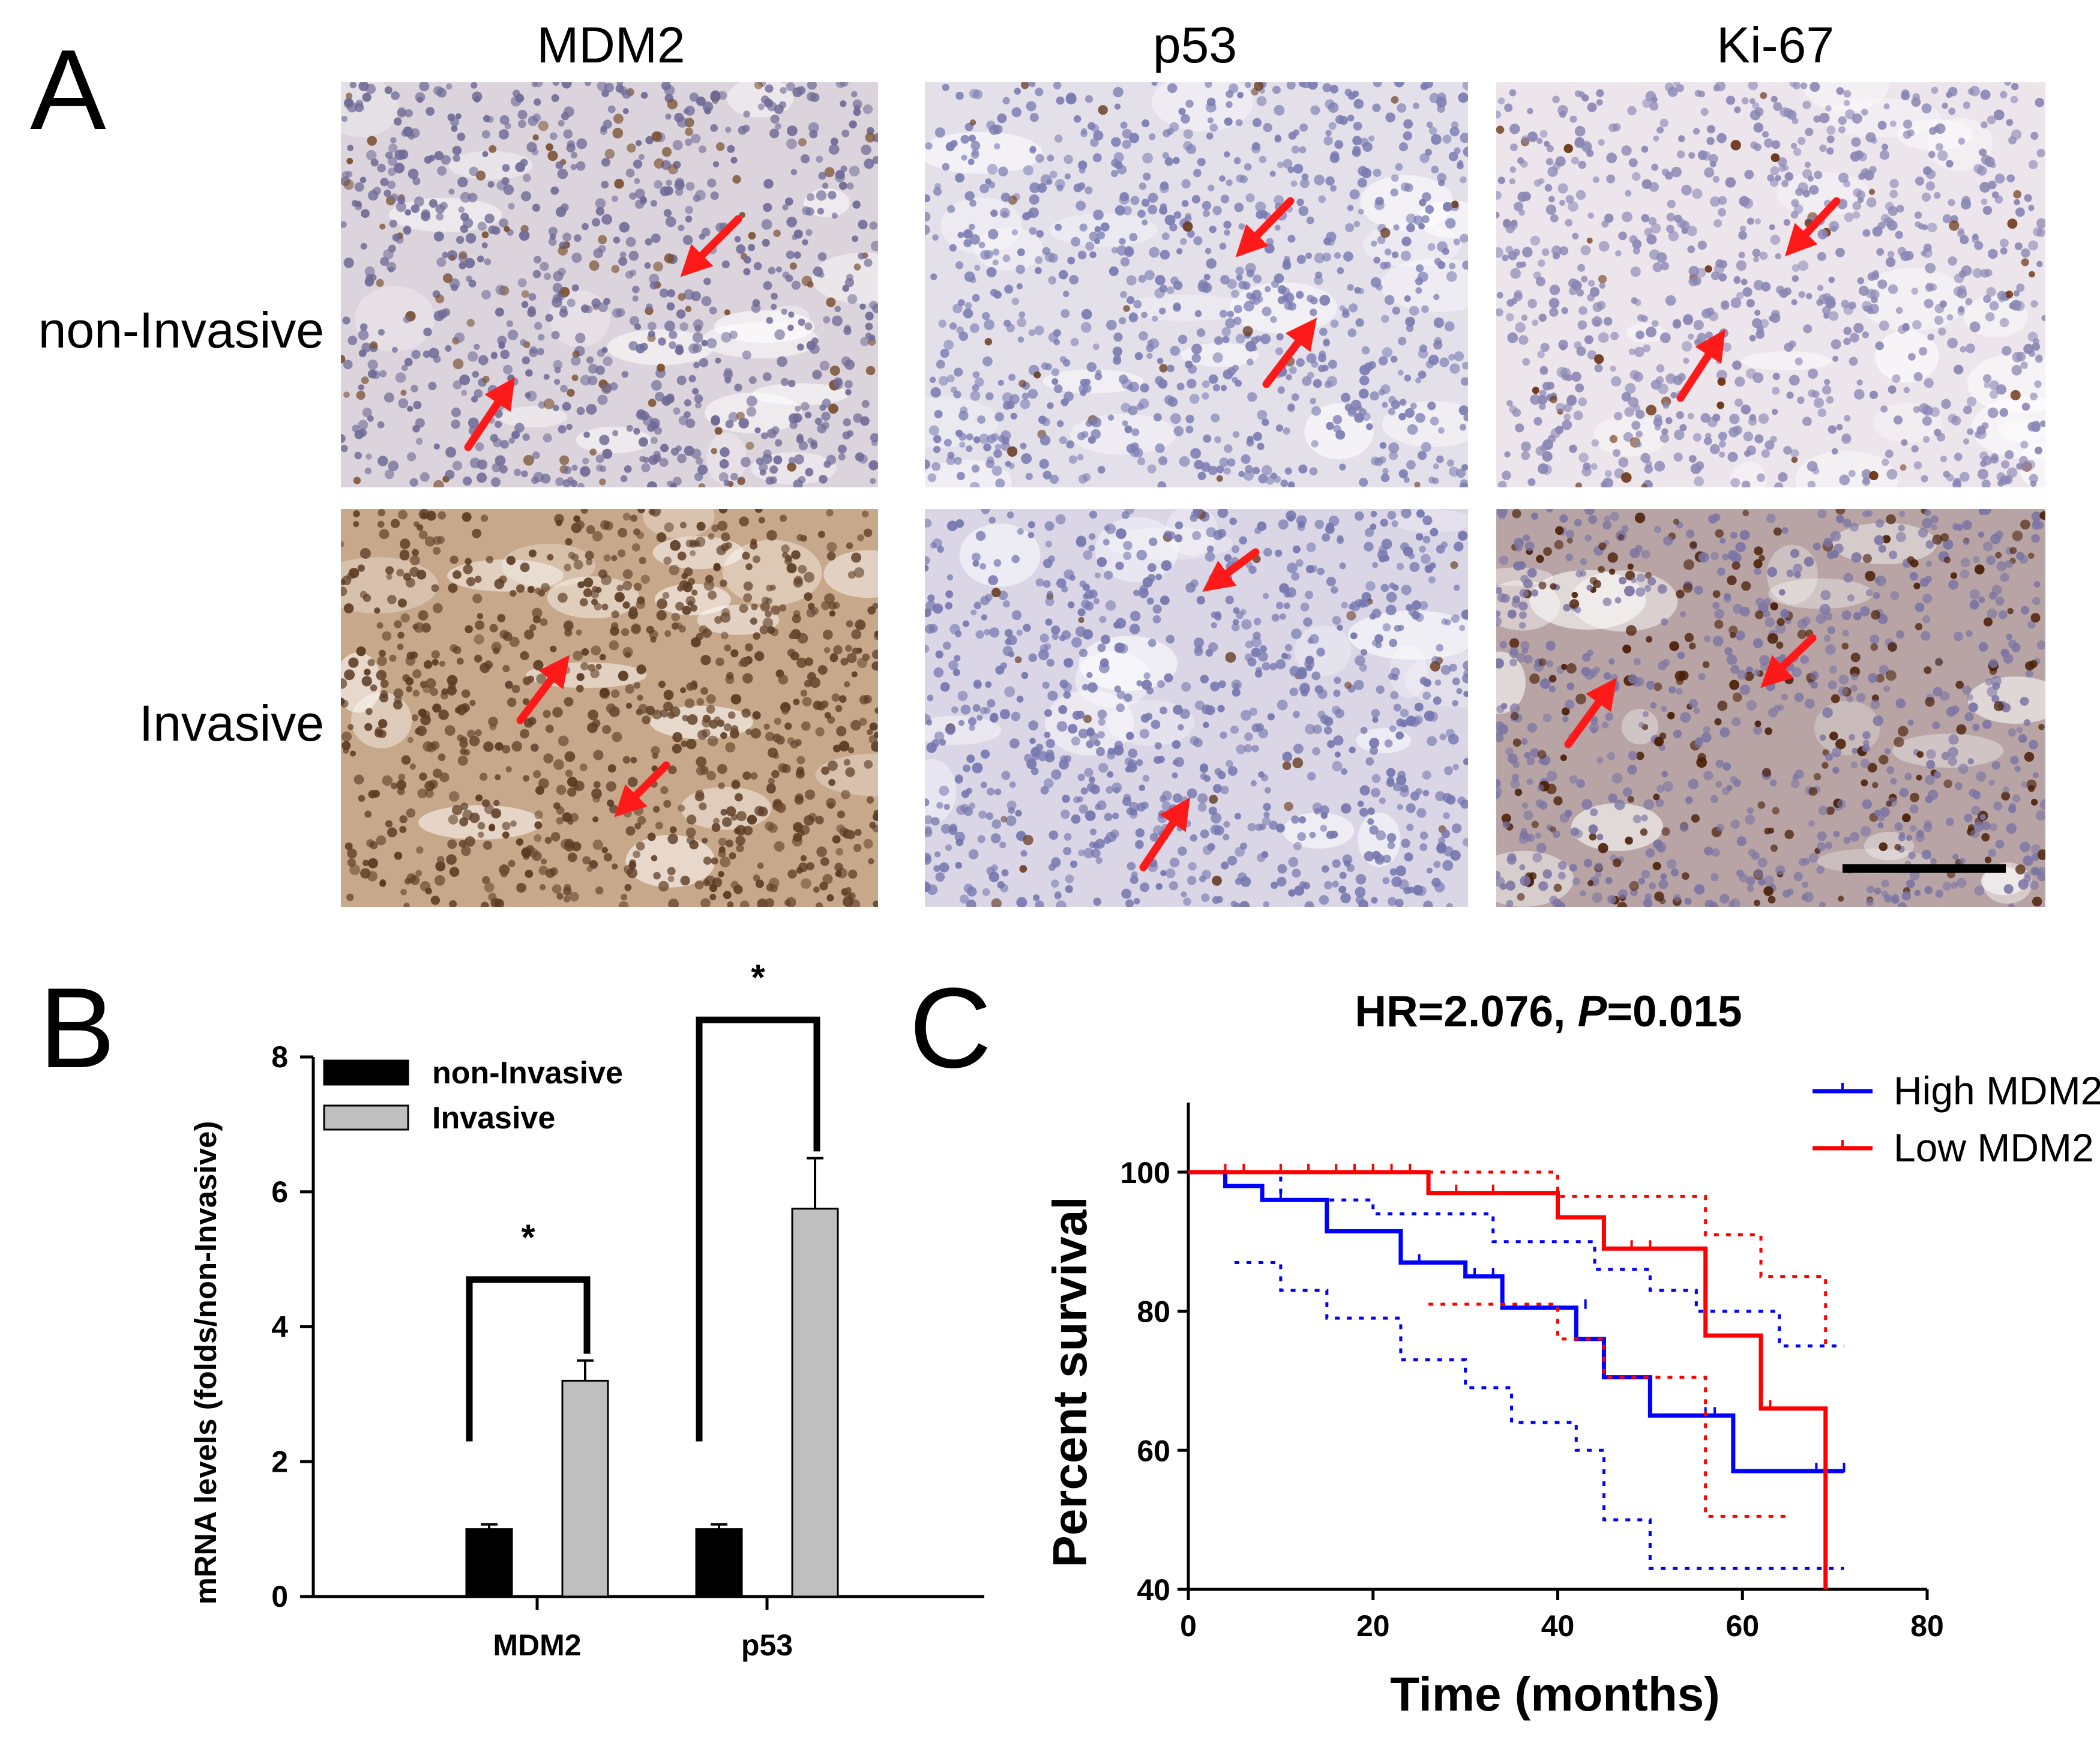 The height and width of the screenshot is (1740, 2100). I want to click on y-tick-label: 8, so click(279, 1057).